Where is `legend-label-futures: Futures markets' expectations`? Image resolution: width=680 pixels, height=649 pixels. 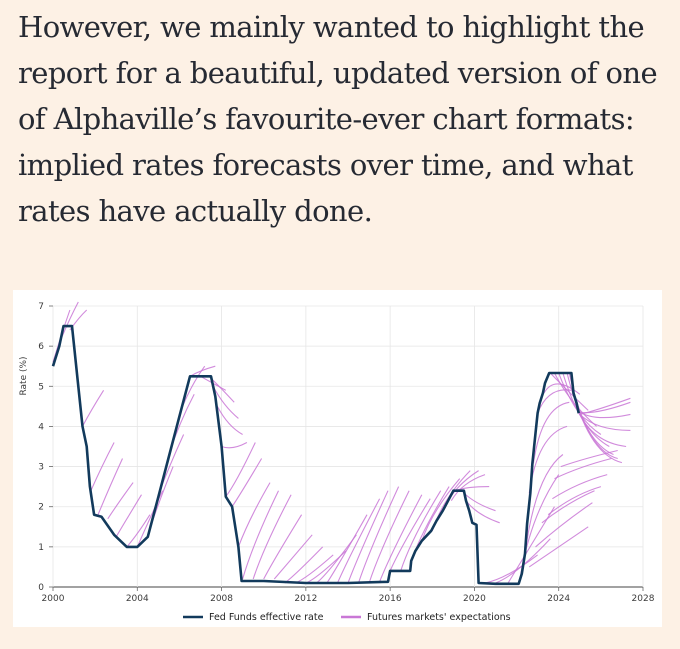 legend-label-futures: Futures markets' expectations is located at coordinates (439, 617).